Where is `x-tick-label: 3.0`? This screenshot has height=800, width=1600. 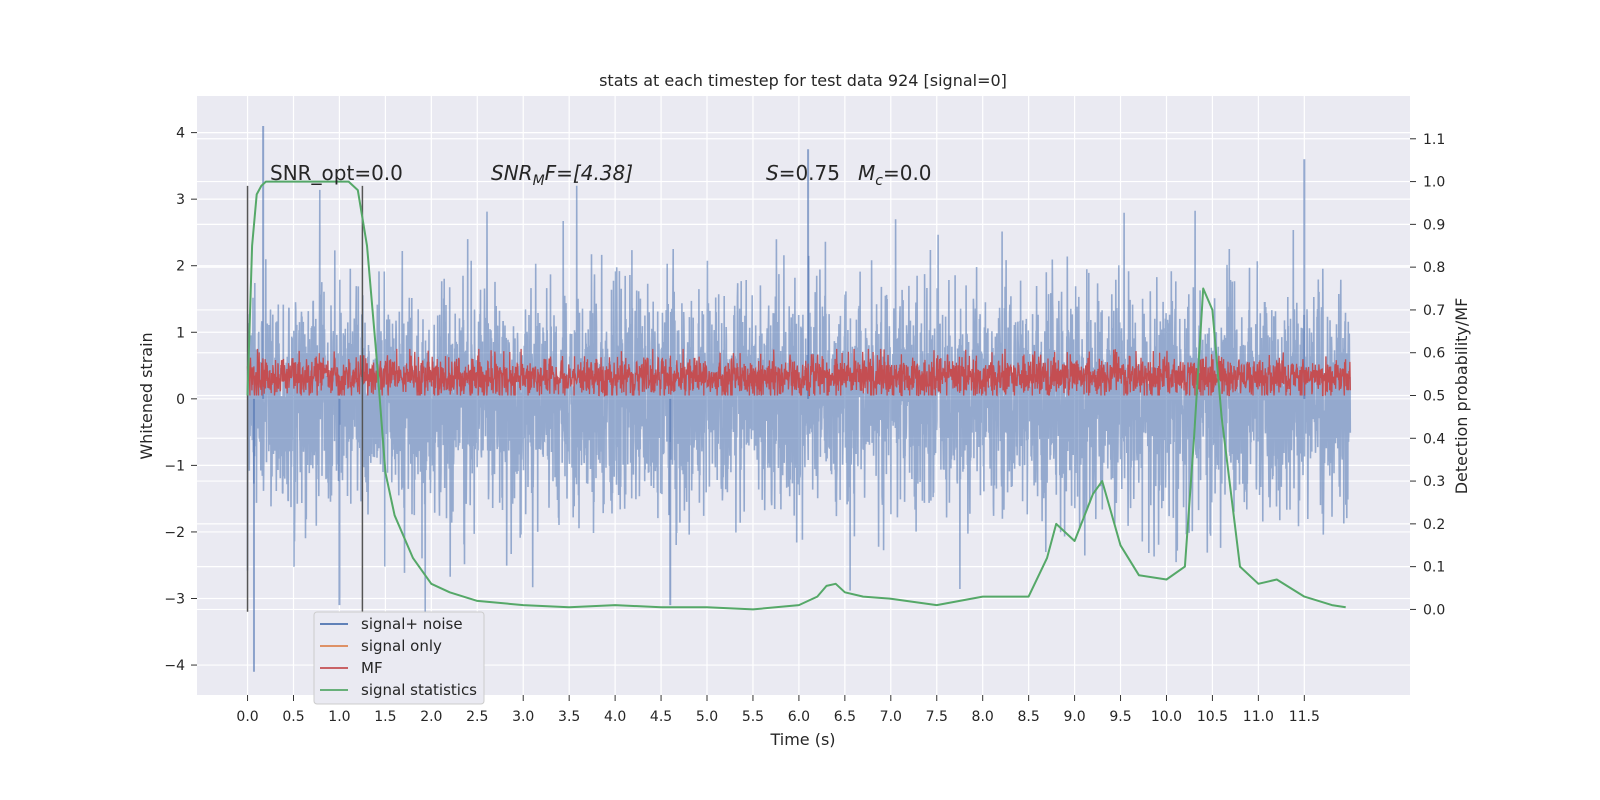 x-tick-label: 3.0 is located at coordinates (523, 717).